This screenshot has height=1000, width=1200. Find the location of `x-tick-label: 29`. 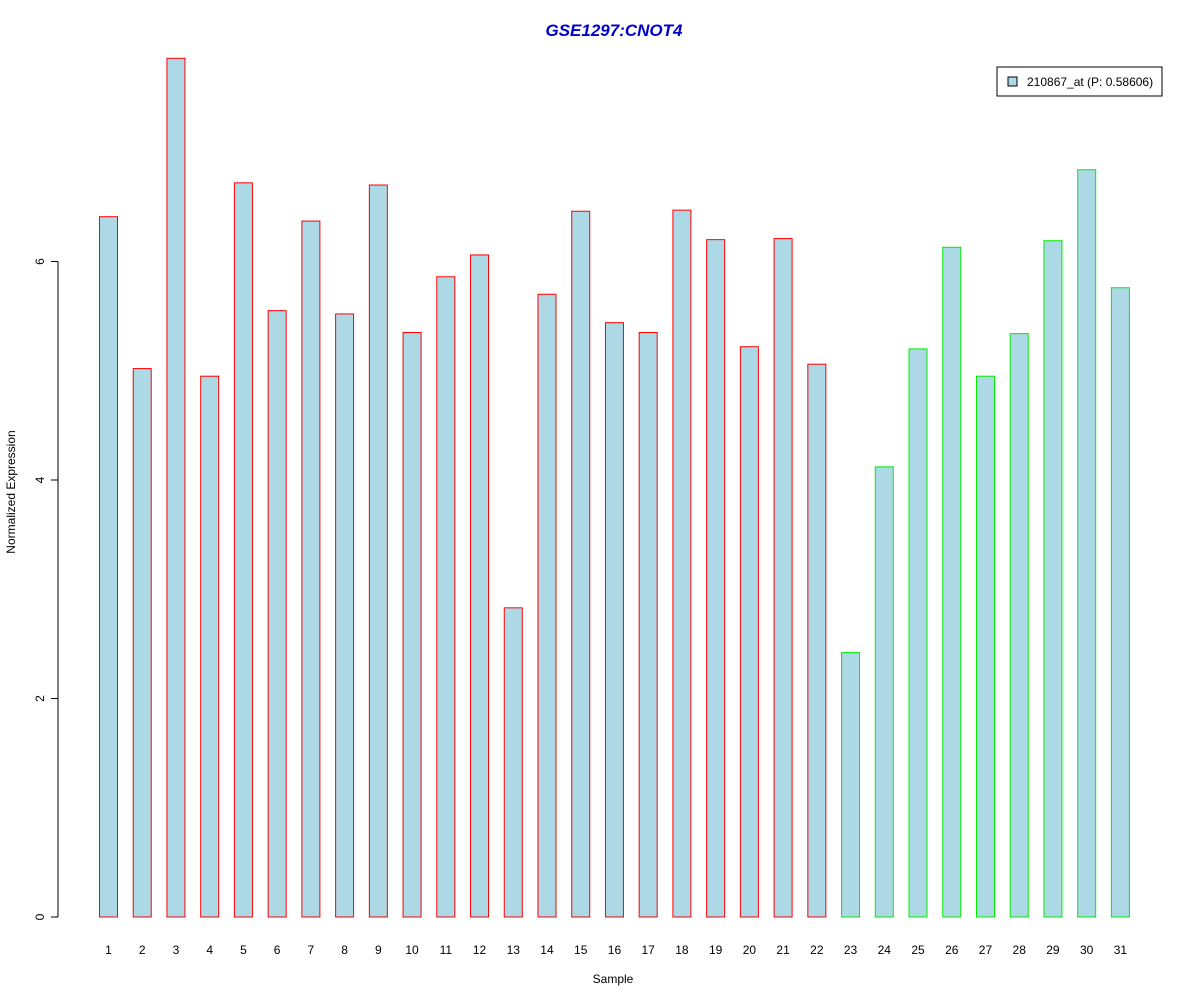

x-tick-label: 29 is located at coordinates (1053, 950).